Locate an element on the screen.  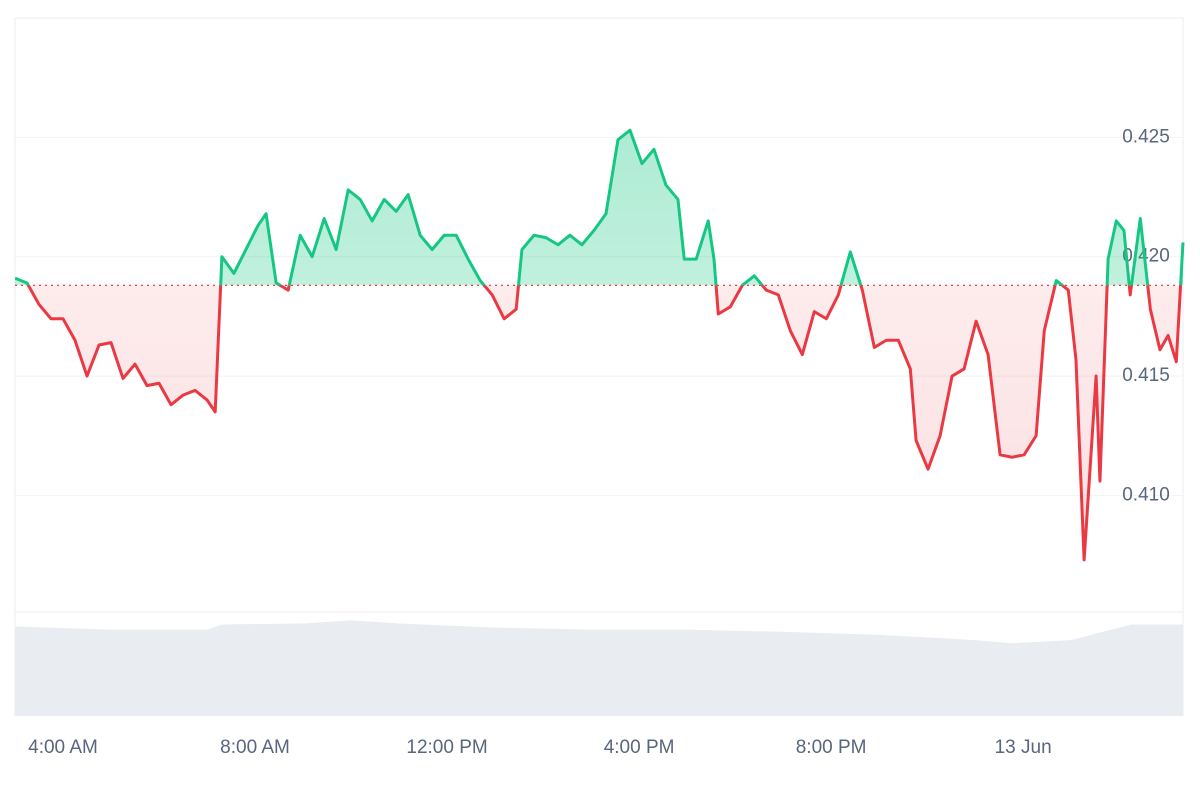
x-tick-label: 12:00 PM is located at coordinates (446, 747).